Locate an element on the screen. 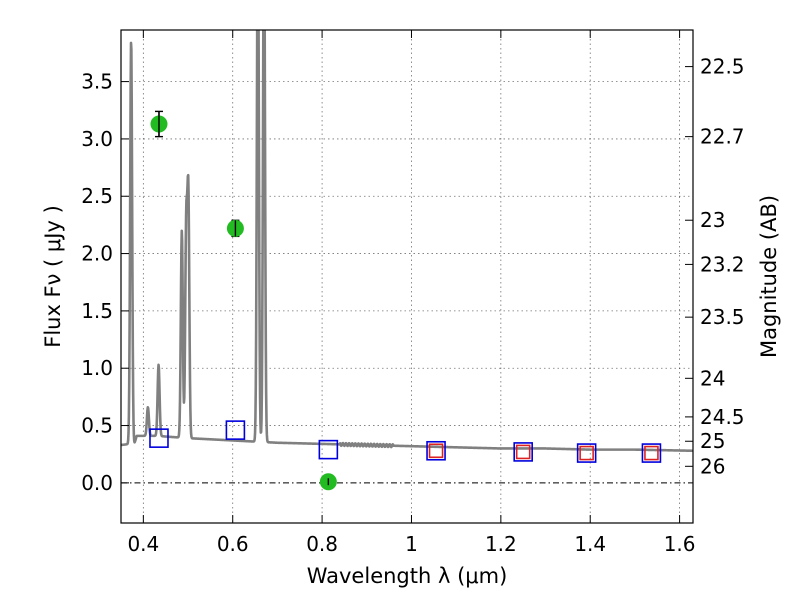 The width and height of the screenshot is (800, 600). x-axis-label: Wavelength λ (μm) is located at coordinates (407, 576).